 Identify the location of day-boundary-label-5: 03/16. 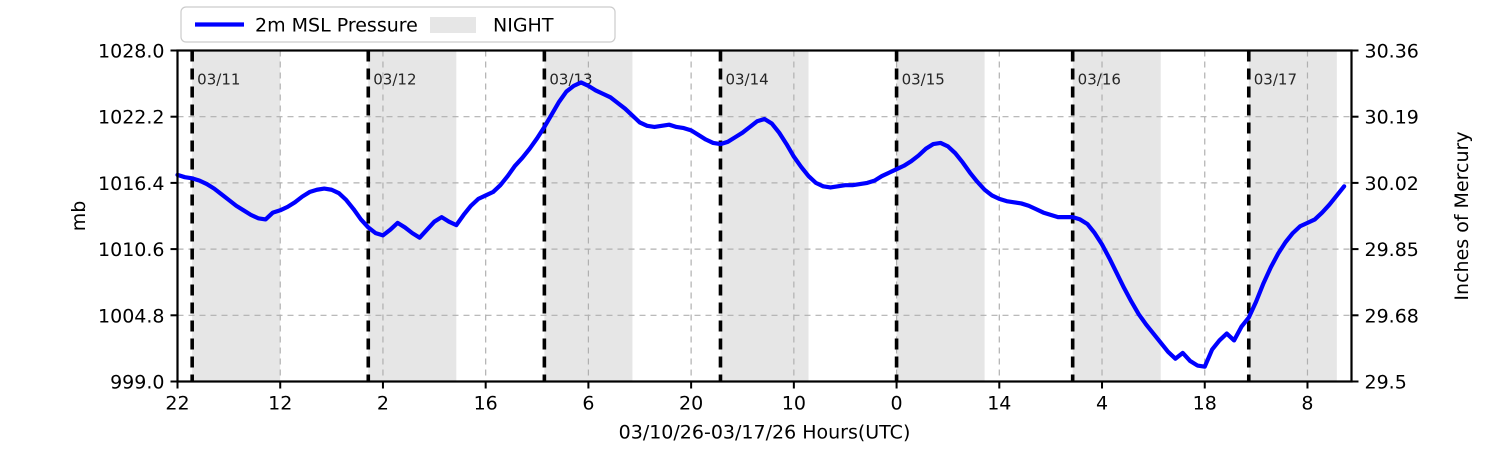
(1099, 80).